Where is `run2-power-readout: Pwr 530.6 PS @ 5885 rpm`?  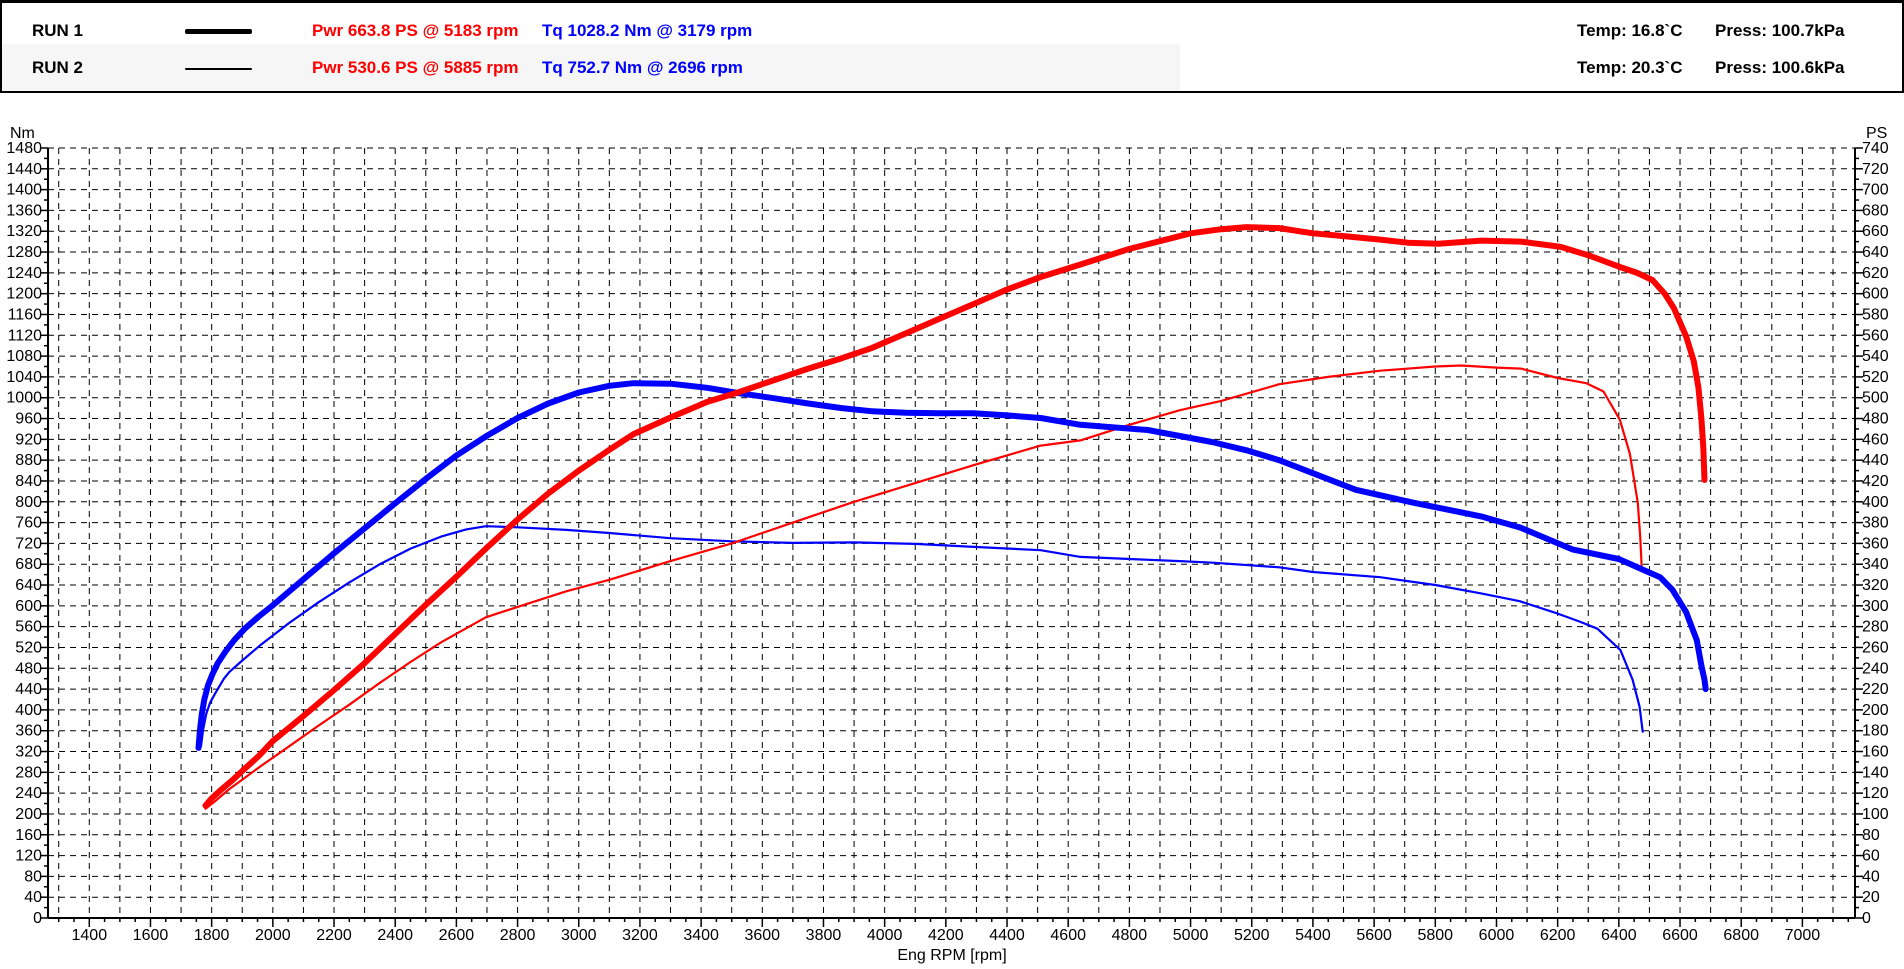
run2-power-readout: Pwr 530.6 PS @ 5885 rpm is located at coordinates (415, 67).